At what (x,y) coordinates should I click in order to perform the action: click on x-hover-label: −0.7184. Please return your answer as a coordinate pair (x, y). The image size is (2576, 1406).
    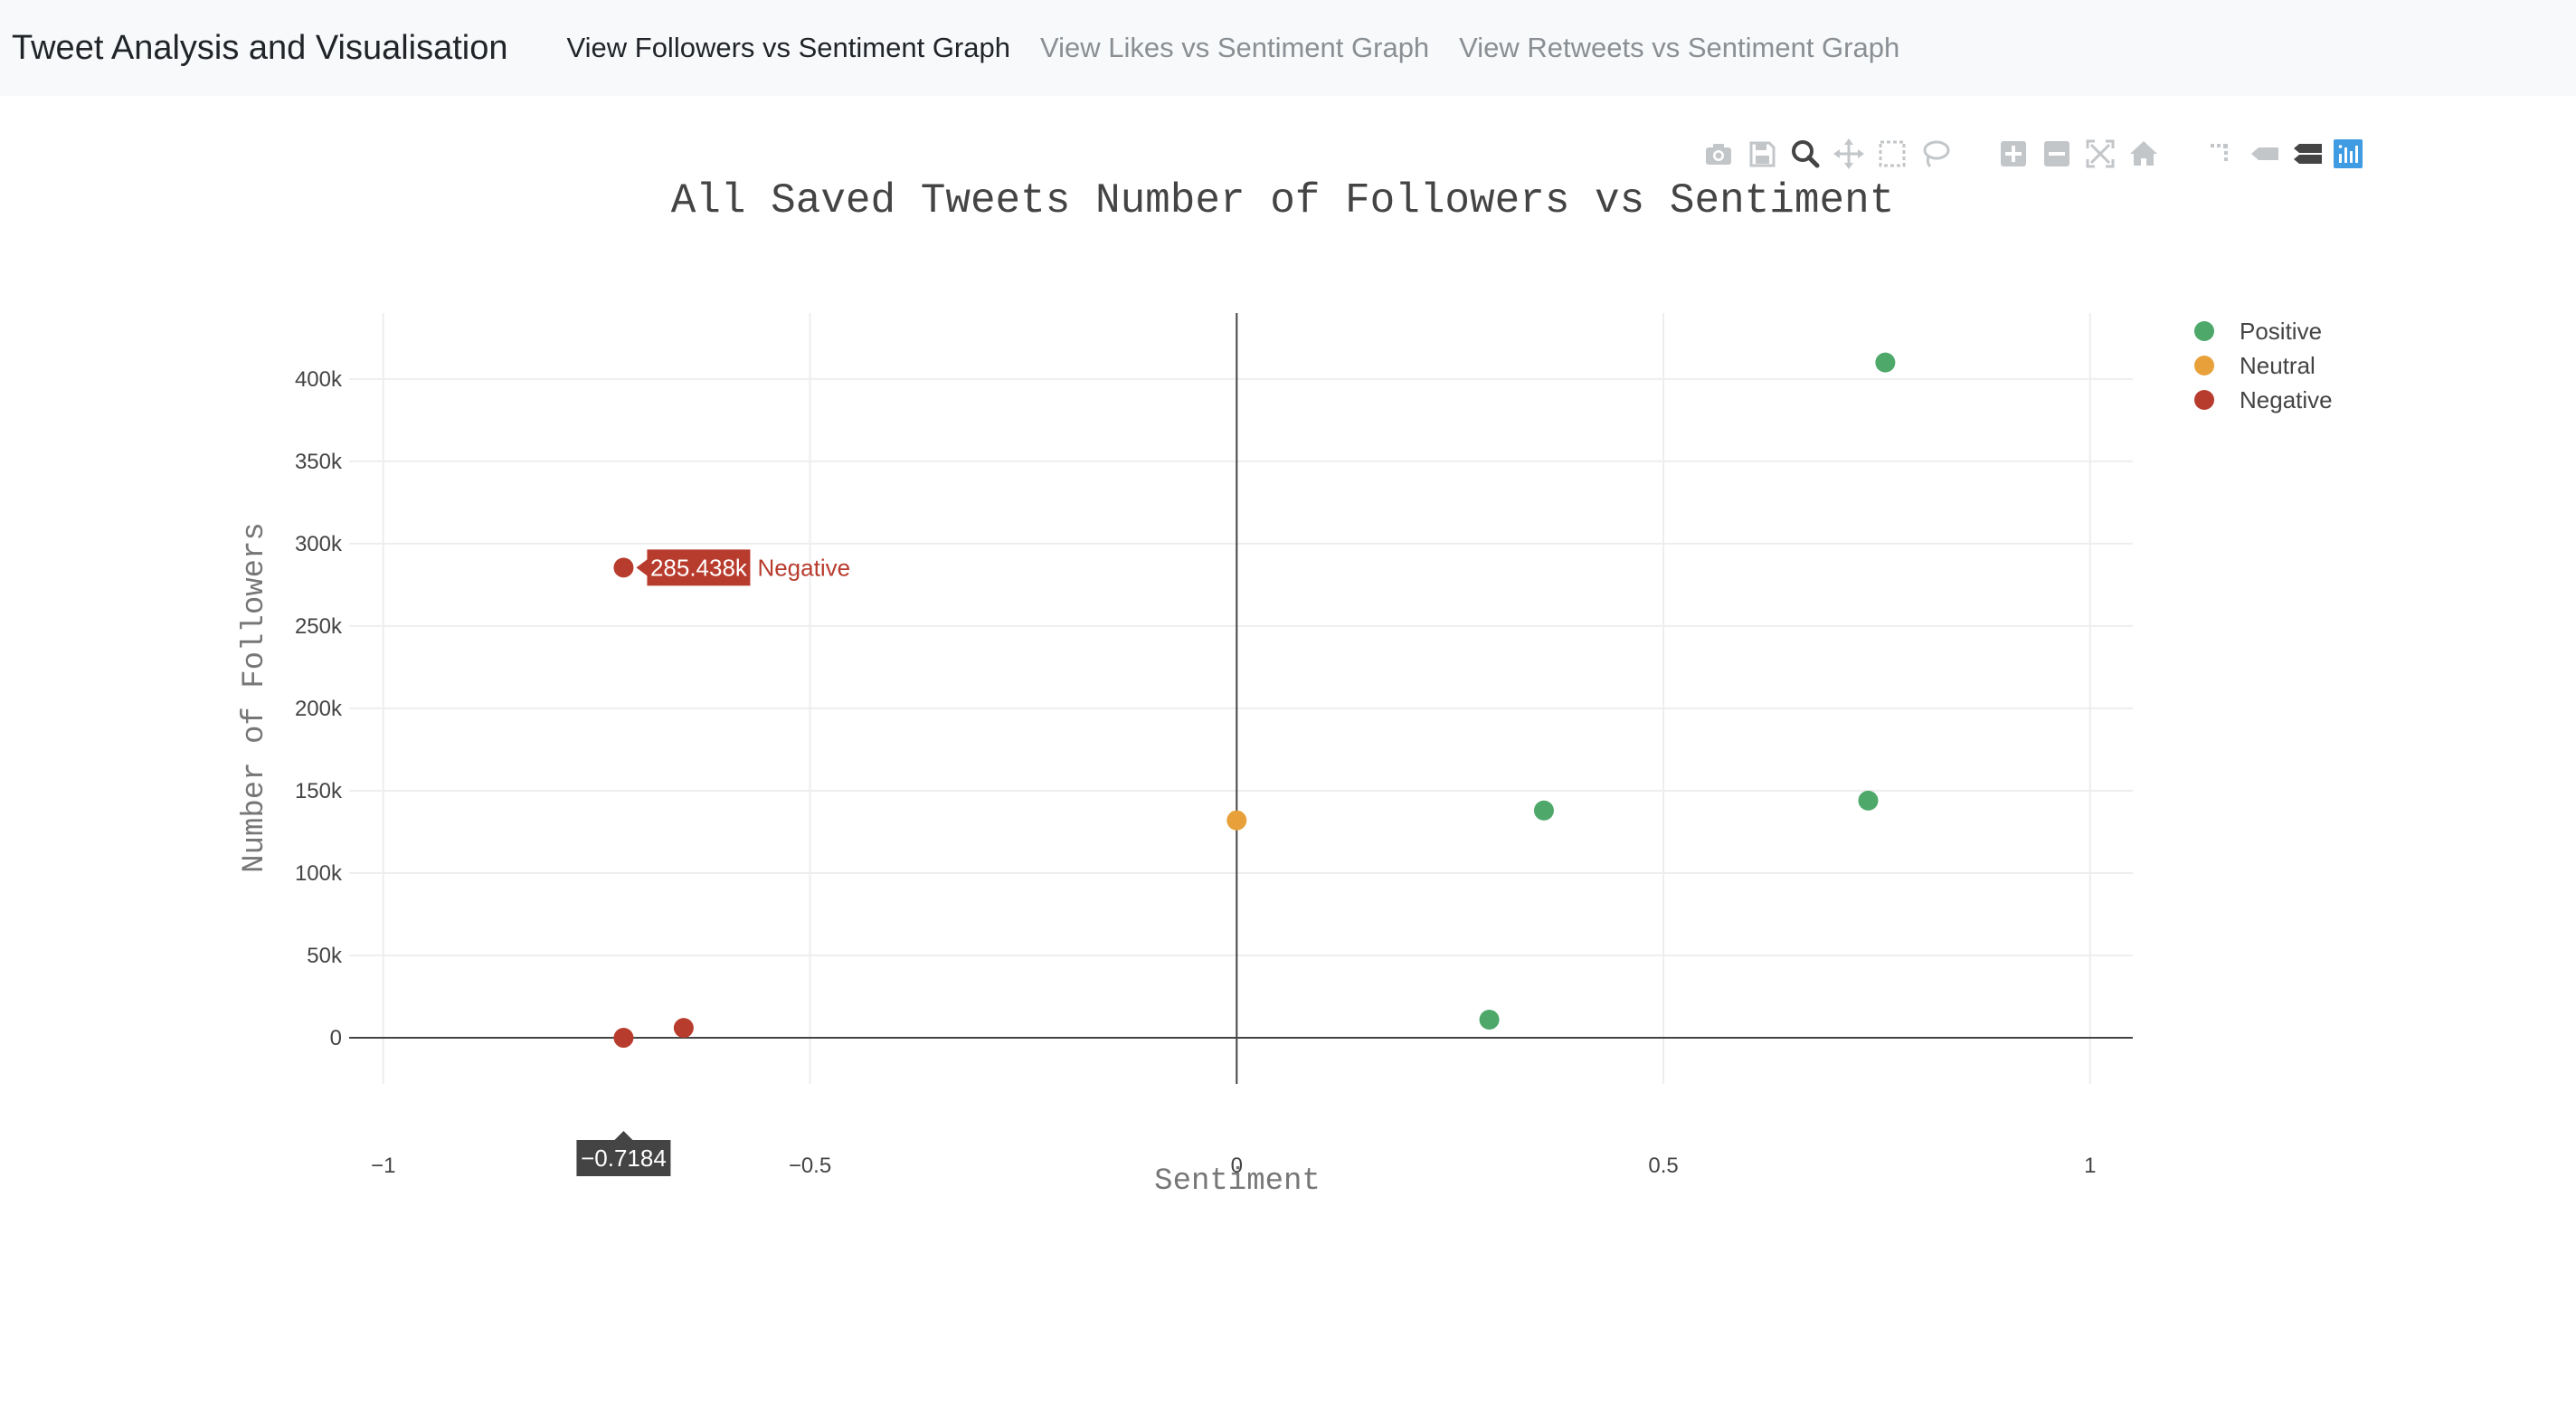
    Looking at the image, I should click on (624, 1158).